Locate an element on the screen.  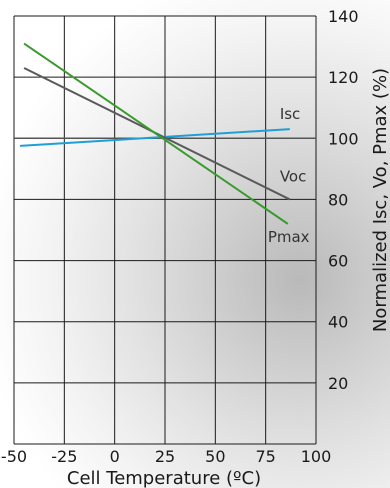
x-tick-labels: -50 -25 0 25 50 75 100 is located at coordinates (166, 456).